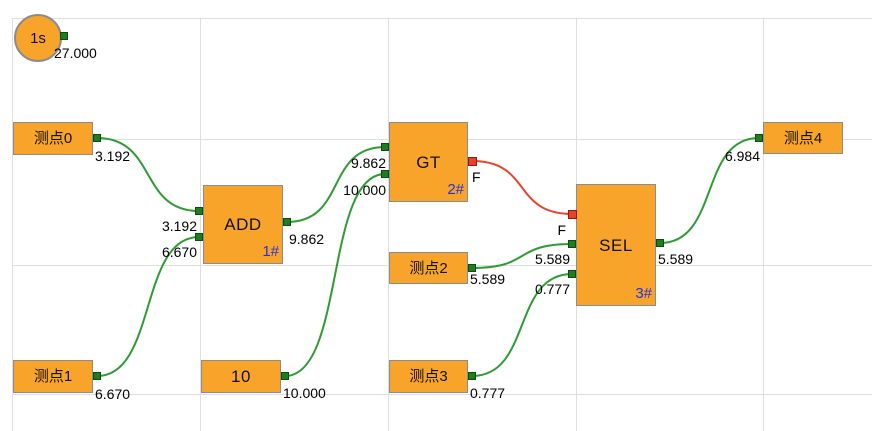 Image resolution: width=872 pixels, height=431 pixels. I want to click on node-add: ADD 1#, so click(243, 224).